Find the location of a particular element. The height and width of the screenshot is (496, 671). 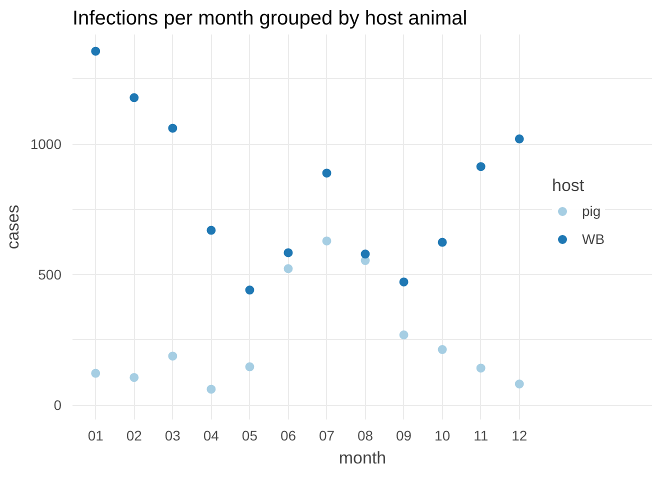

y-tick-label: 0 is located at coordinates (58, 405).